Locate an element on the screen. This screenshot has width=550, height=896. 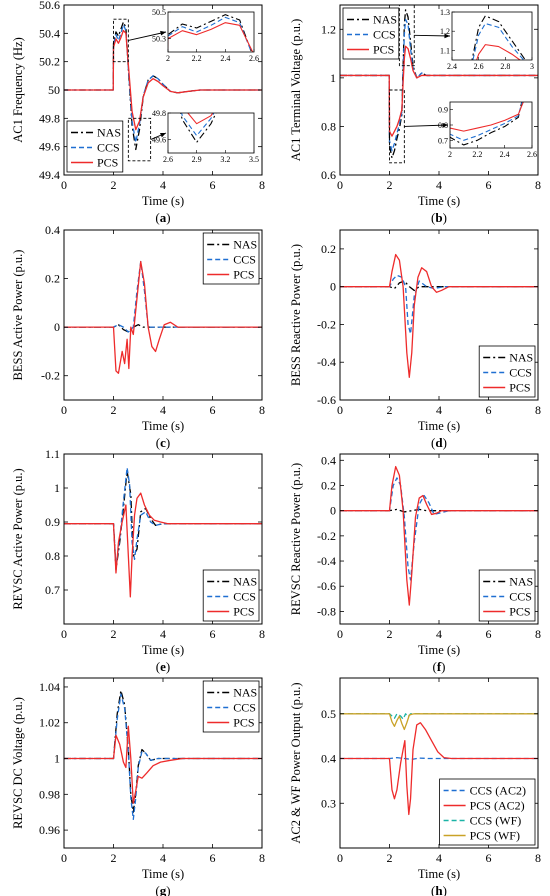
y-tick-label: 0.98 is located at coordinates (49, 794).